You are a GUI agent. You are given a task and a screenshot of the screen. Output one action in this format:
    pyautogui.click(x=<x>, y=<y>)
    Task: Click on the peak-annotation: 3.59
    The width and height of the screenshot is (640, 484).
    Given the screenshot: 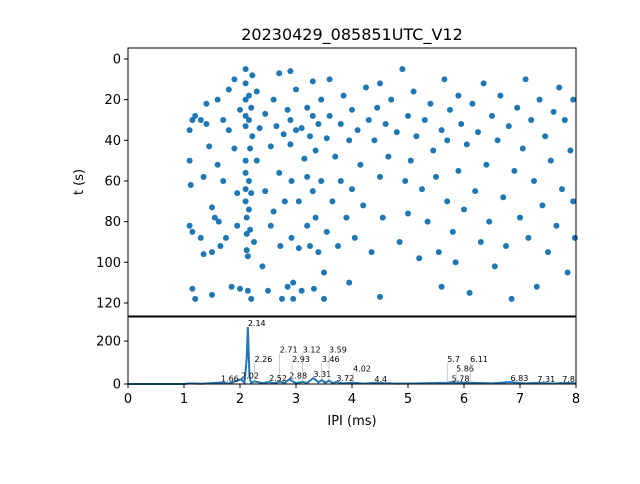 What is the action you would take?
    pyautogui.click(x=338, y=350)
    